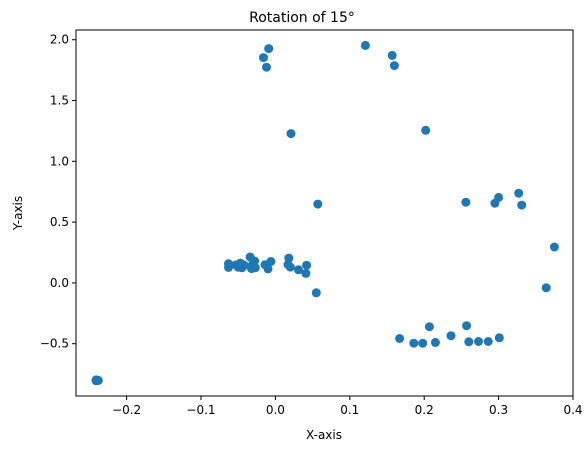 Image resolution: width=584 pixels, height=453 pixels. What do you see at coordinates (18, 213) in the screenshot?
I see `y-axis-label: Y-axis` at bounding box center [18, 213].